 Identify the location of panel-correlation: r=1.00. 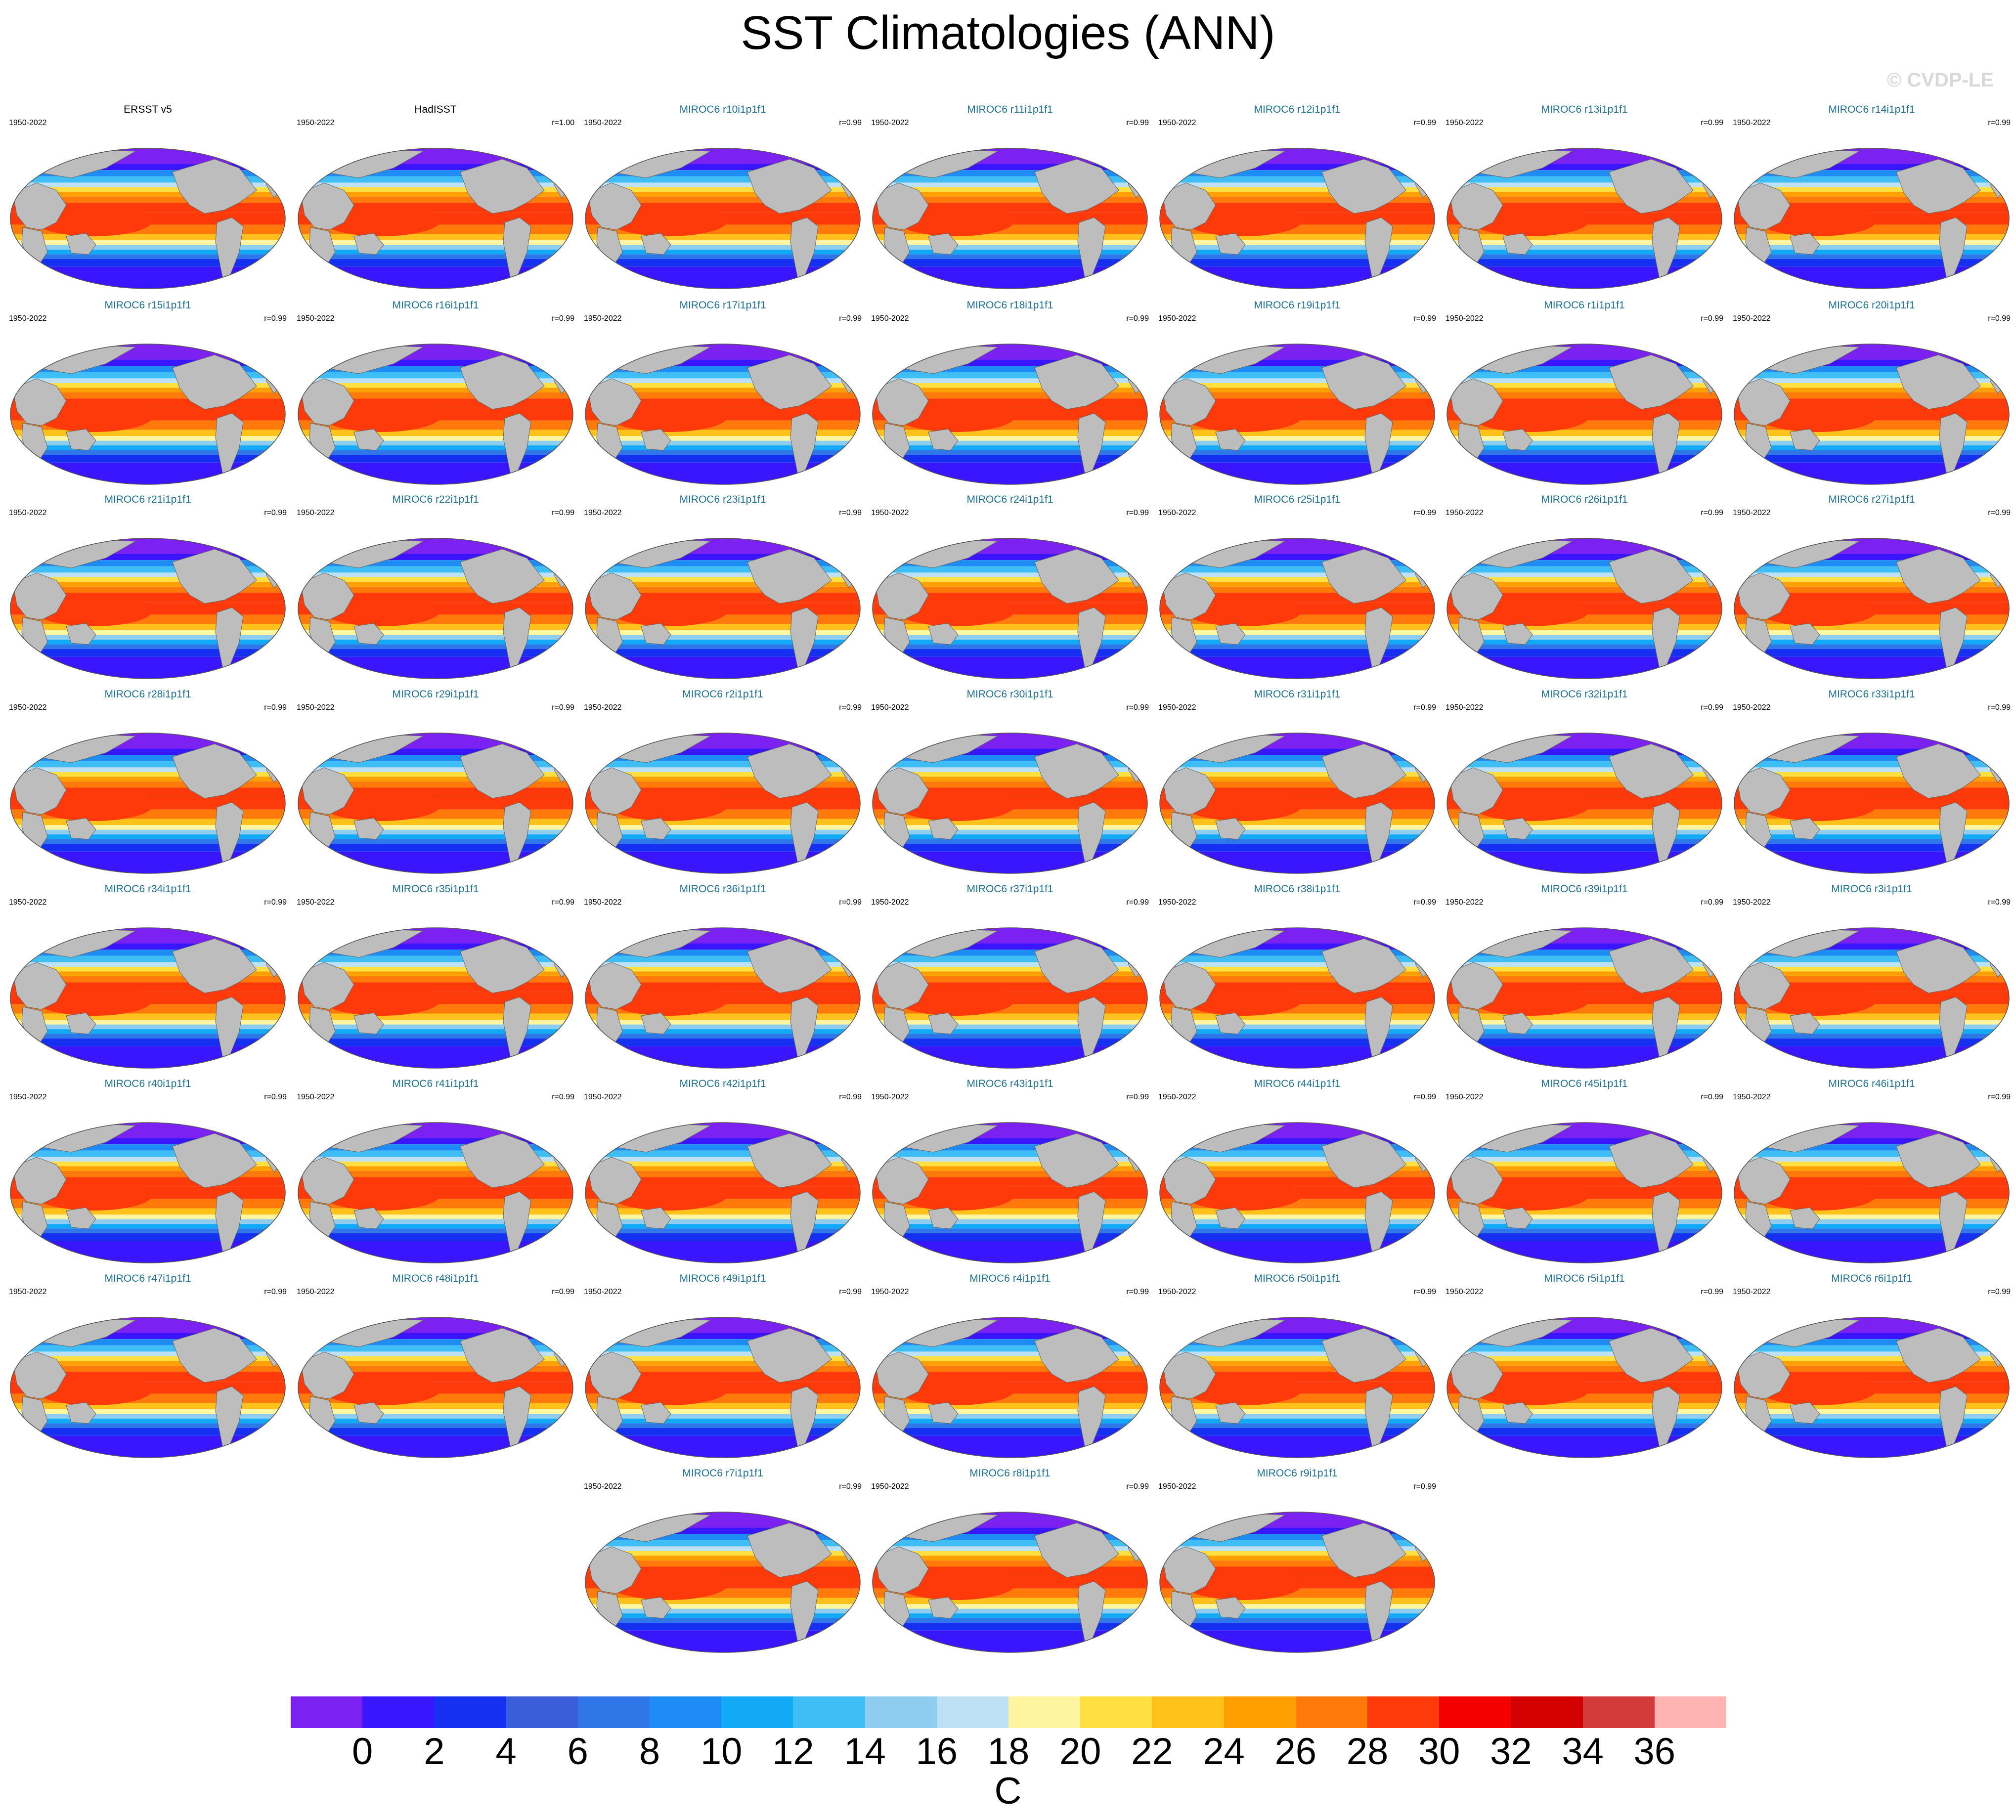
(563, 123).